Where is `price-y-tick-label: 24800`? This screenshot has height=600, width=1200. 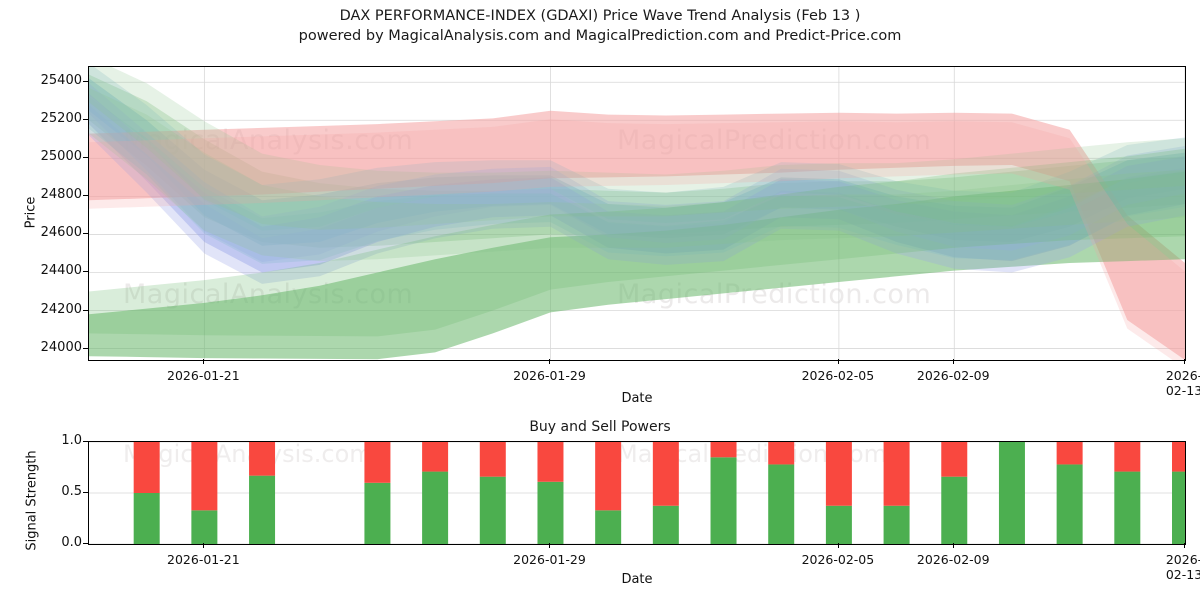 price-y-tick-label: 24800 is located at coordinates (61, 195).